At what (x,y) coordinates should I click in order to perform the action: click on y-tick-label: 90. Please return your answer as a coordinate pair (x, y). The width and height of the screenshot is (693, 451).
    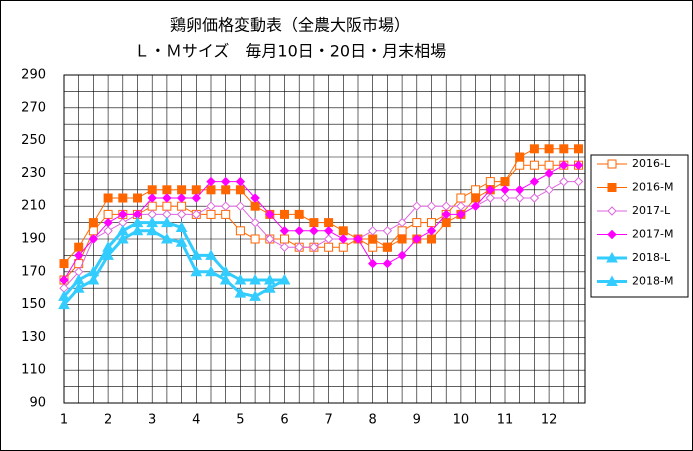
    Looking at the image, I should click on (37, 403).